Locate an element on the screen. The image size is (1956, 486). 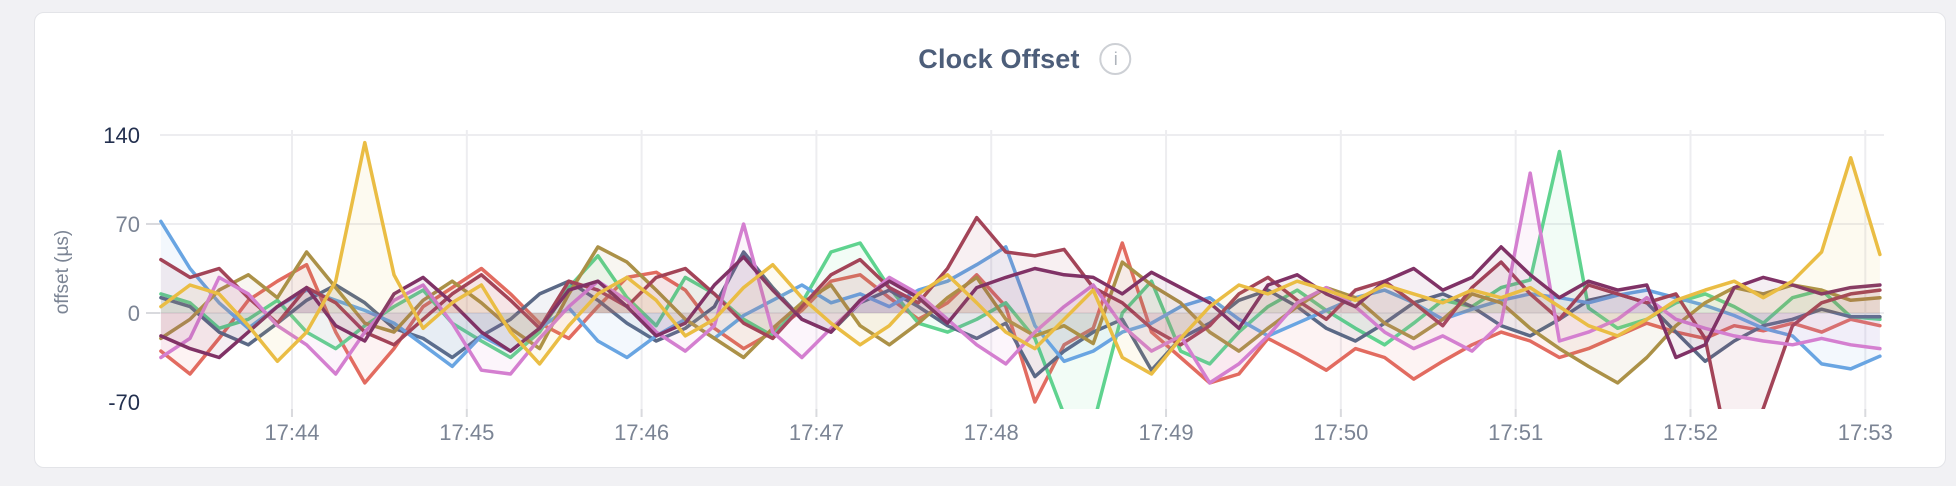
x-tick-label: 17:46 is located at coordinates (641, 432).